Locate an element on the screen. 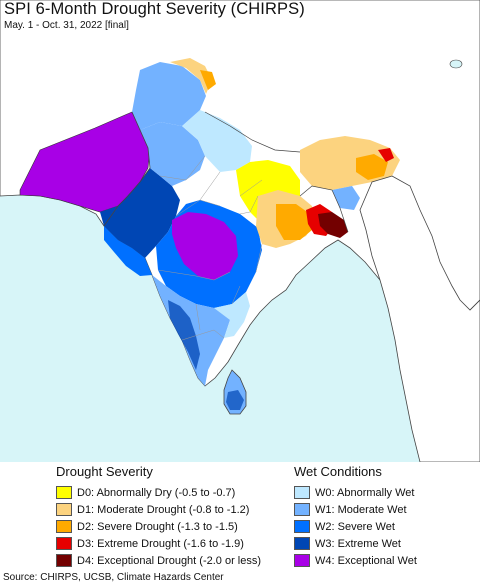 Image resolution: width=480 pixels, height=586 pixels. region-northwest-w3 is located at coordinates (140, 213).